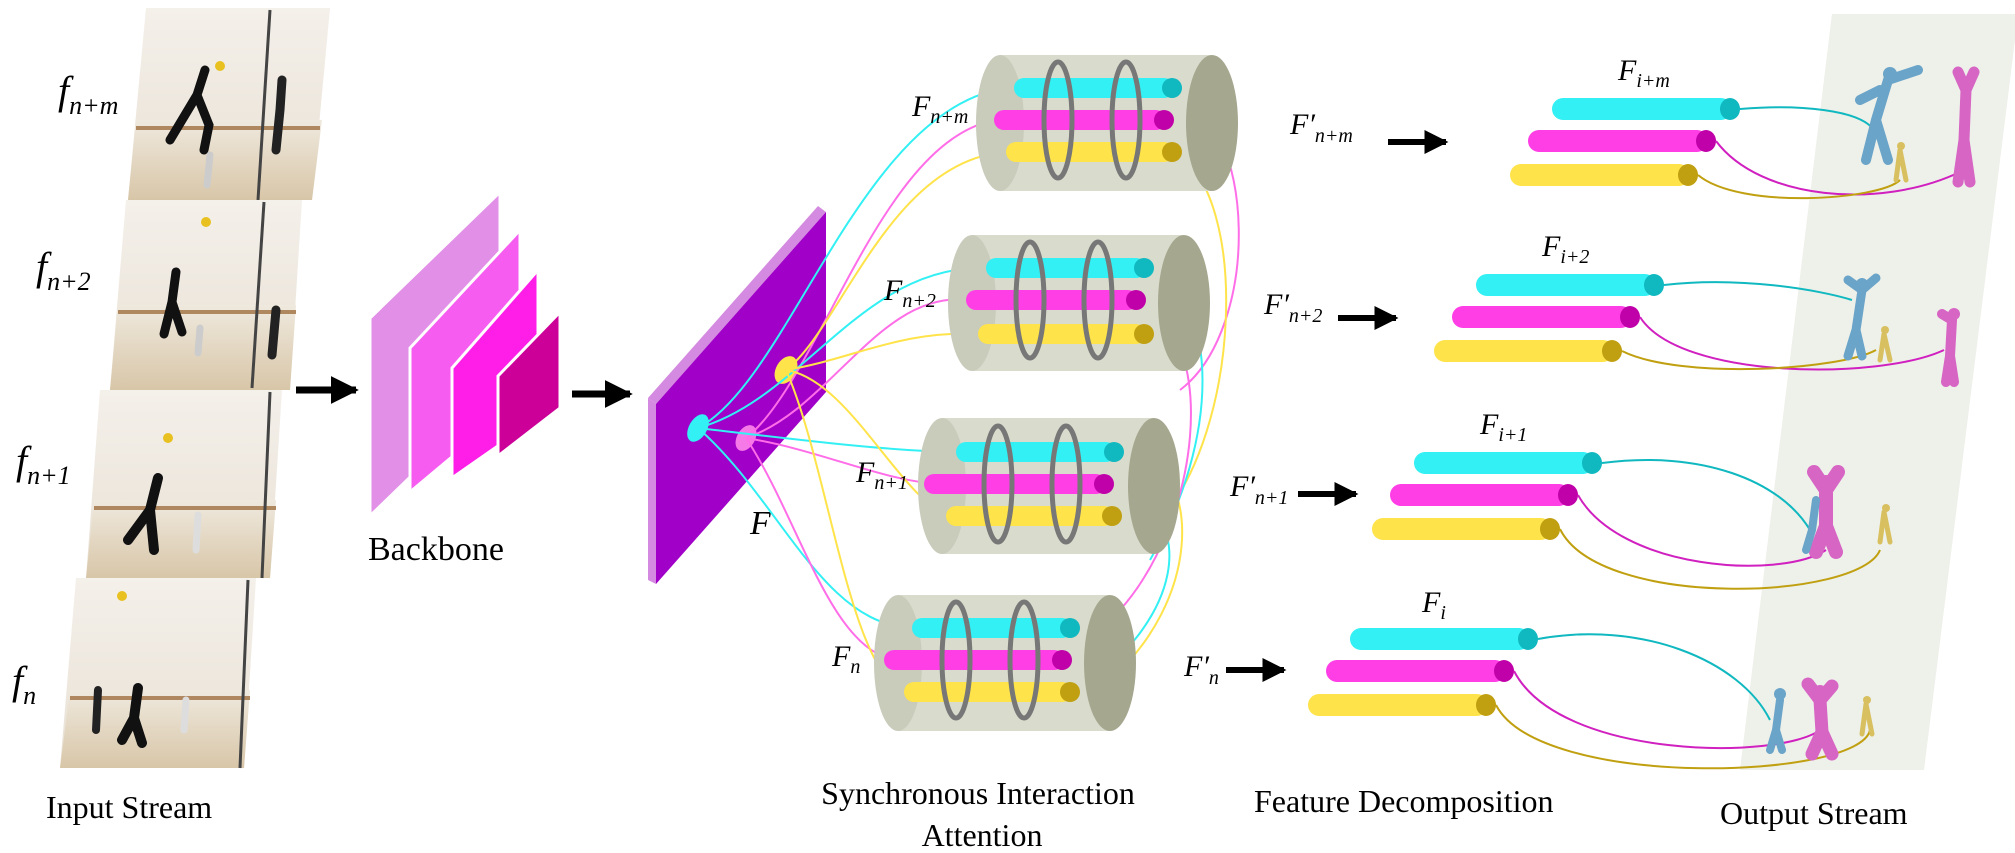 The width and height of the screenshot is (2015, 853). What do you see at coordinates (1423, 672) in the screenshot?
I see `decomposed-feature-row-i` at bounding box center [1423, 672].